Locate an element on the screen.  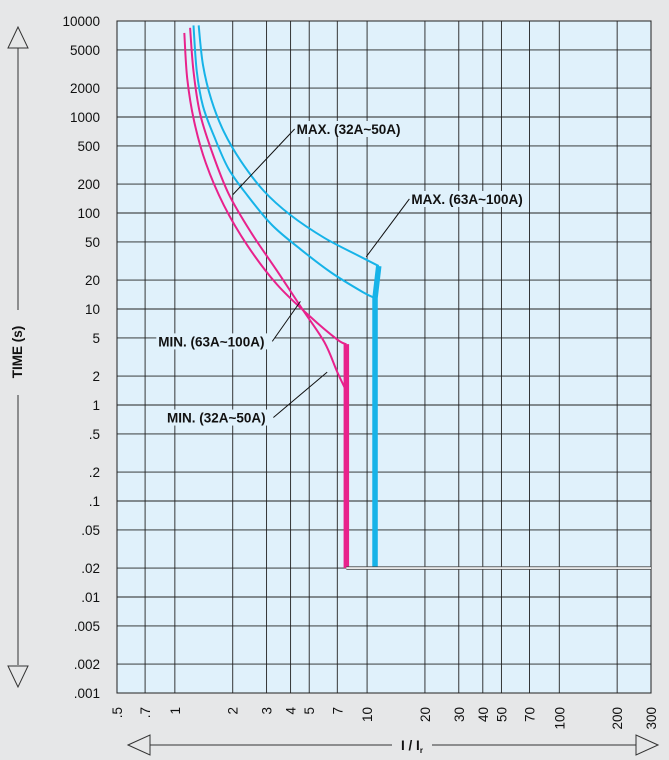
annotation-label: MIN. (32A~50A) is located at coordinates (216, 418).